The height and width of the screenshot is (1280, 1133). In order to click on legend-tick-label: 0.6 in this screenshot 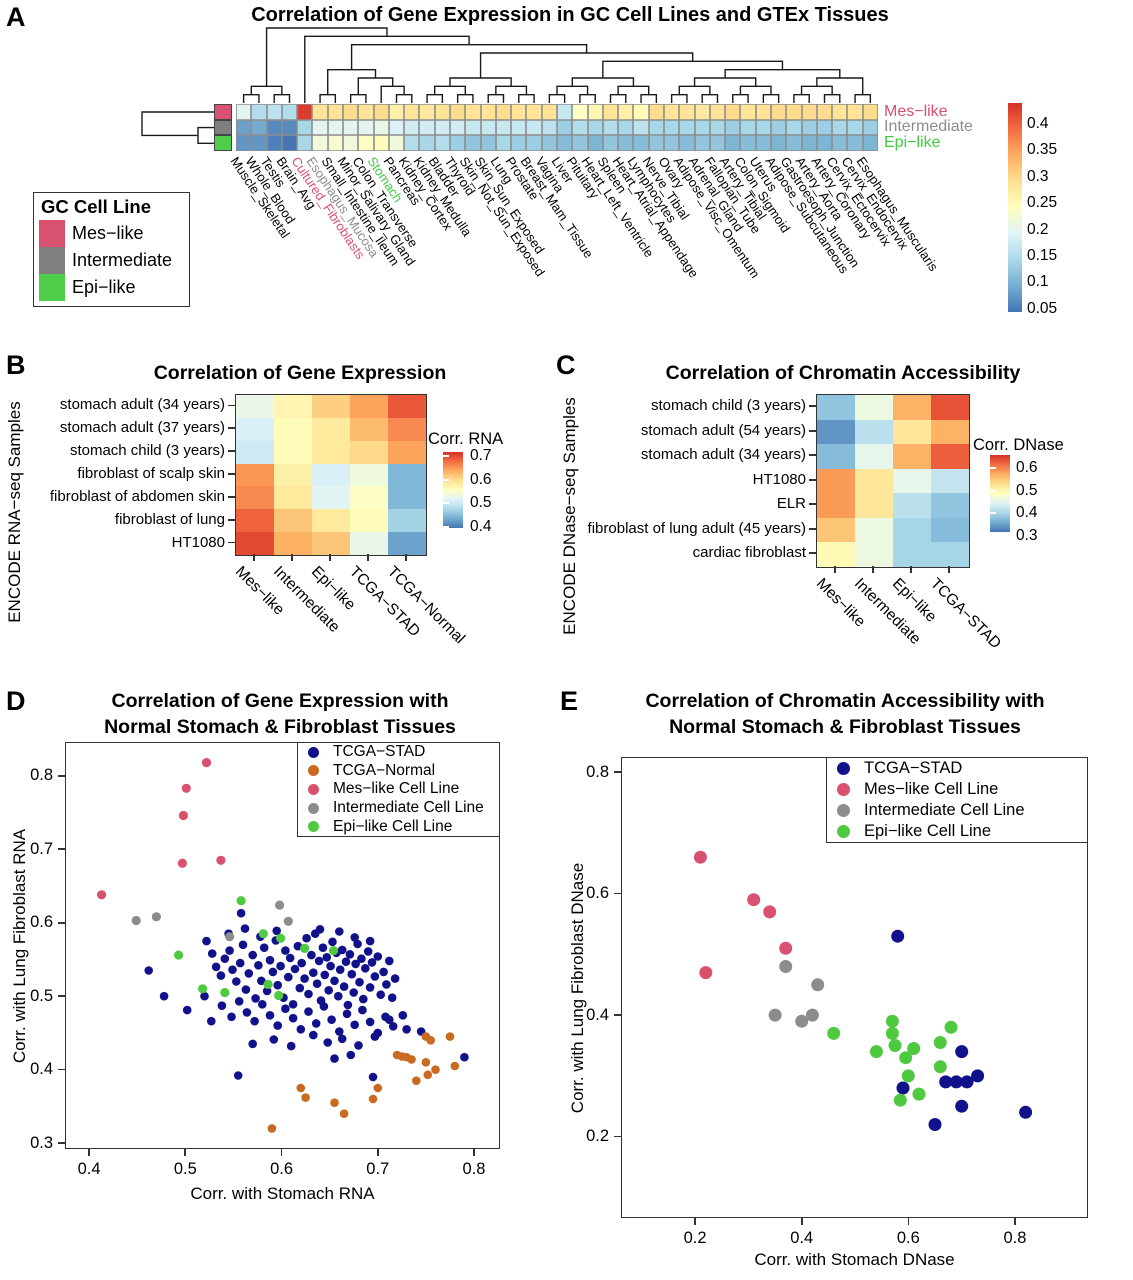, I will do `click(481, 479)`.